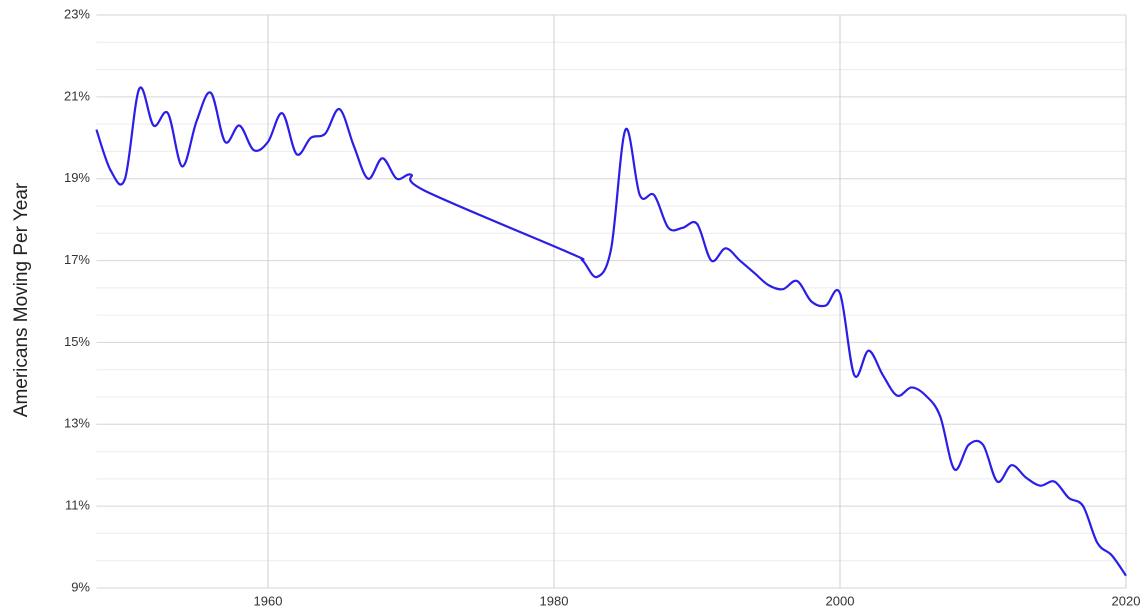  I want to click on y-tick-label: 23%, so click(77, 13).